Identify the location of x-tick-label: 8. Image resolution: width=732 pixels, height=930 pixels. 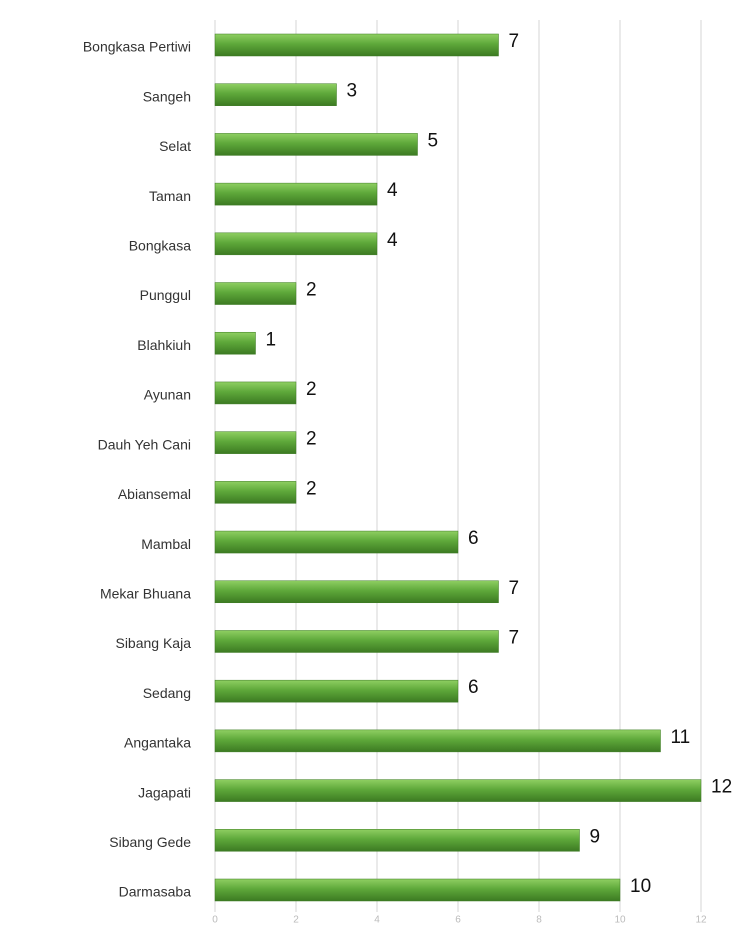
(539, 920).